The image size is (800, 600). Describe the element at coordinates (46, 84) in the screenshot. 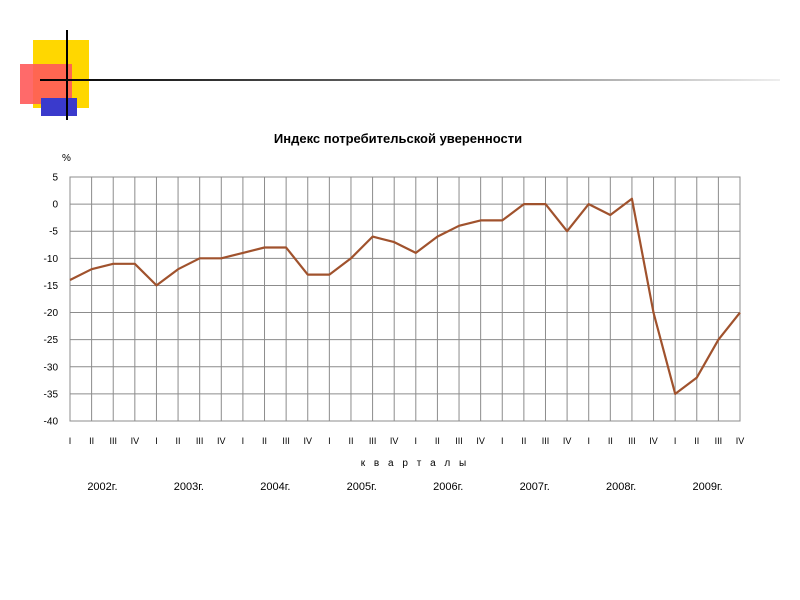

I see `red-square-decoration` at that location.